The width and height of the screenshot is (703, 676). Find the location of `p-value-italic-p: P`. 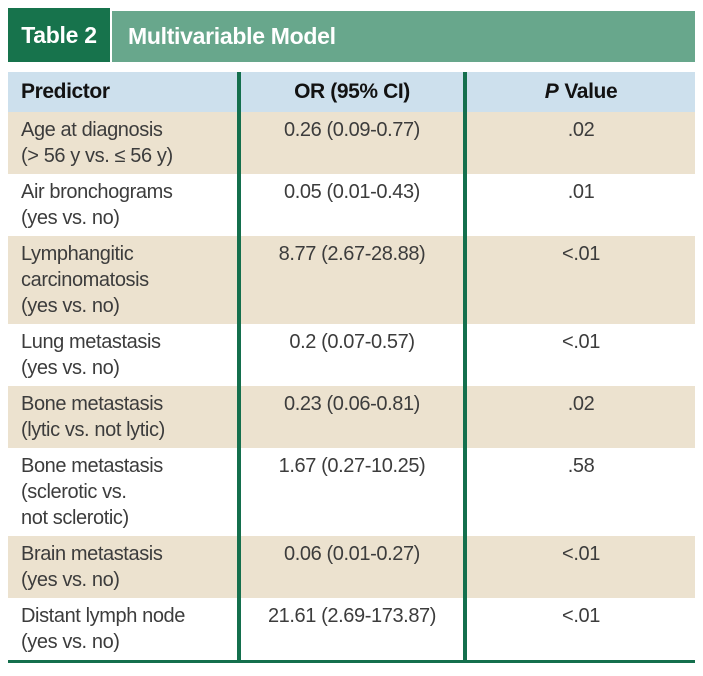

p-value-italic-p: P is located at coordinates (551, 91).